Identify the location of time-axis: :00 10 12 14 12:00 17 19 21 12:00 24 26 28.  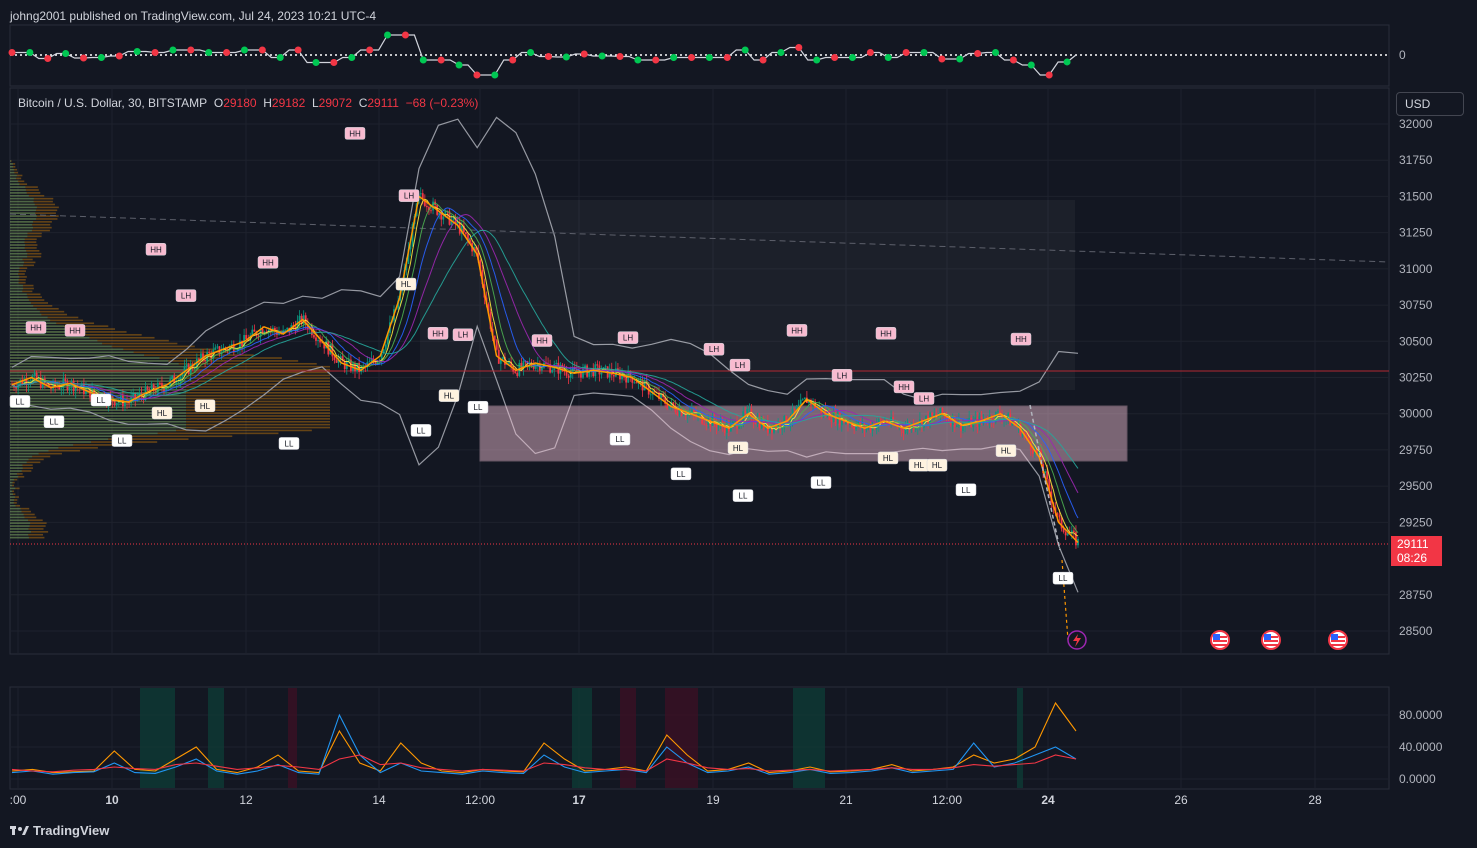
(666, 800).